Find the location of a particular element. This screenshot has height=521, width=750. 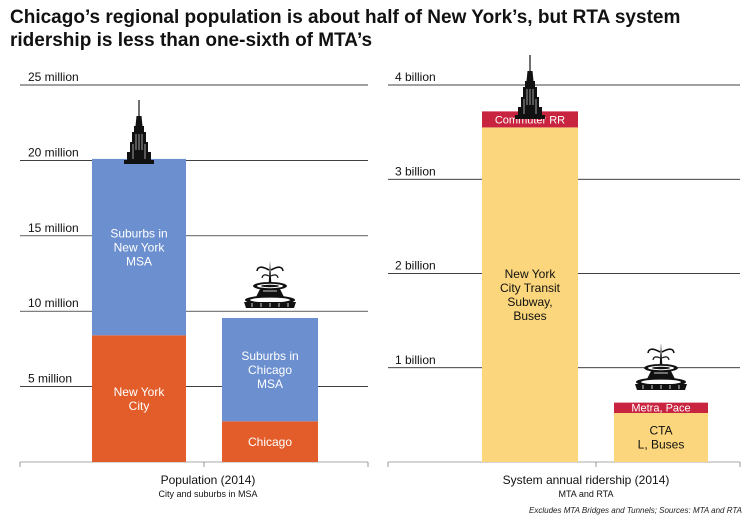

y-tick-label: 15 million is located at coordinates (53, 228).